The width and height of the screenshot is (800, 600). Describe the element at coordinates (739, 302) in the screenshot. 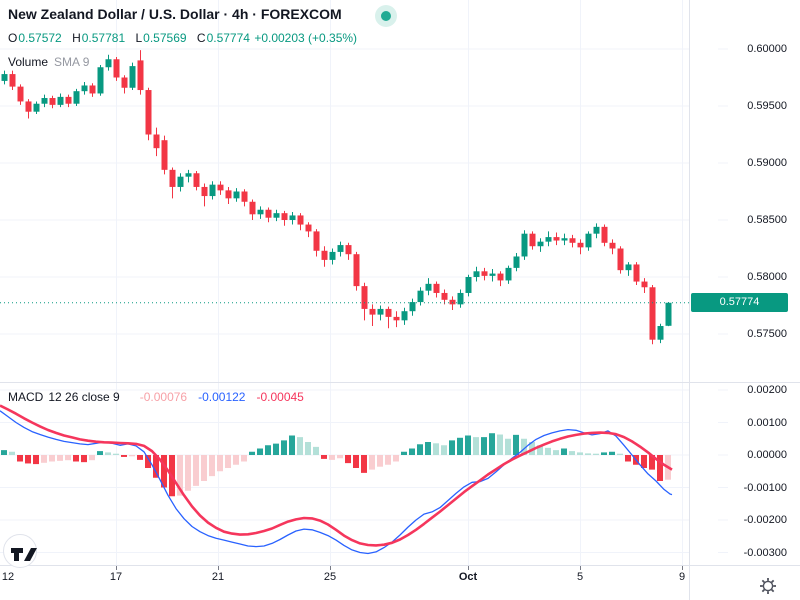

I see `current-price-label: 0.57774` at that location.